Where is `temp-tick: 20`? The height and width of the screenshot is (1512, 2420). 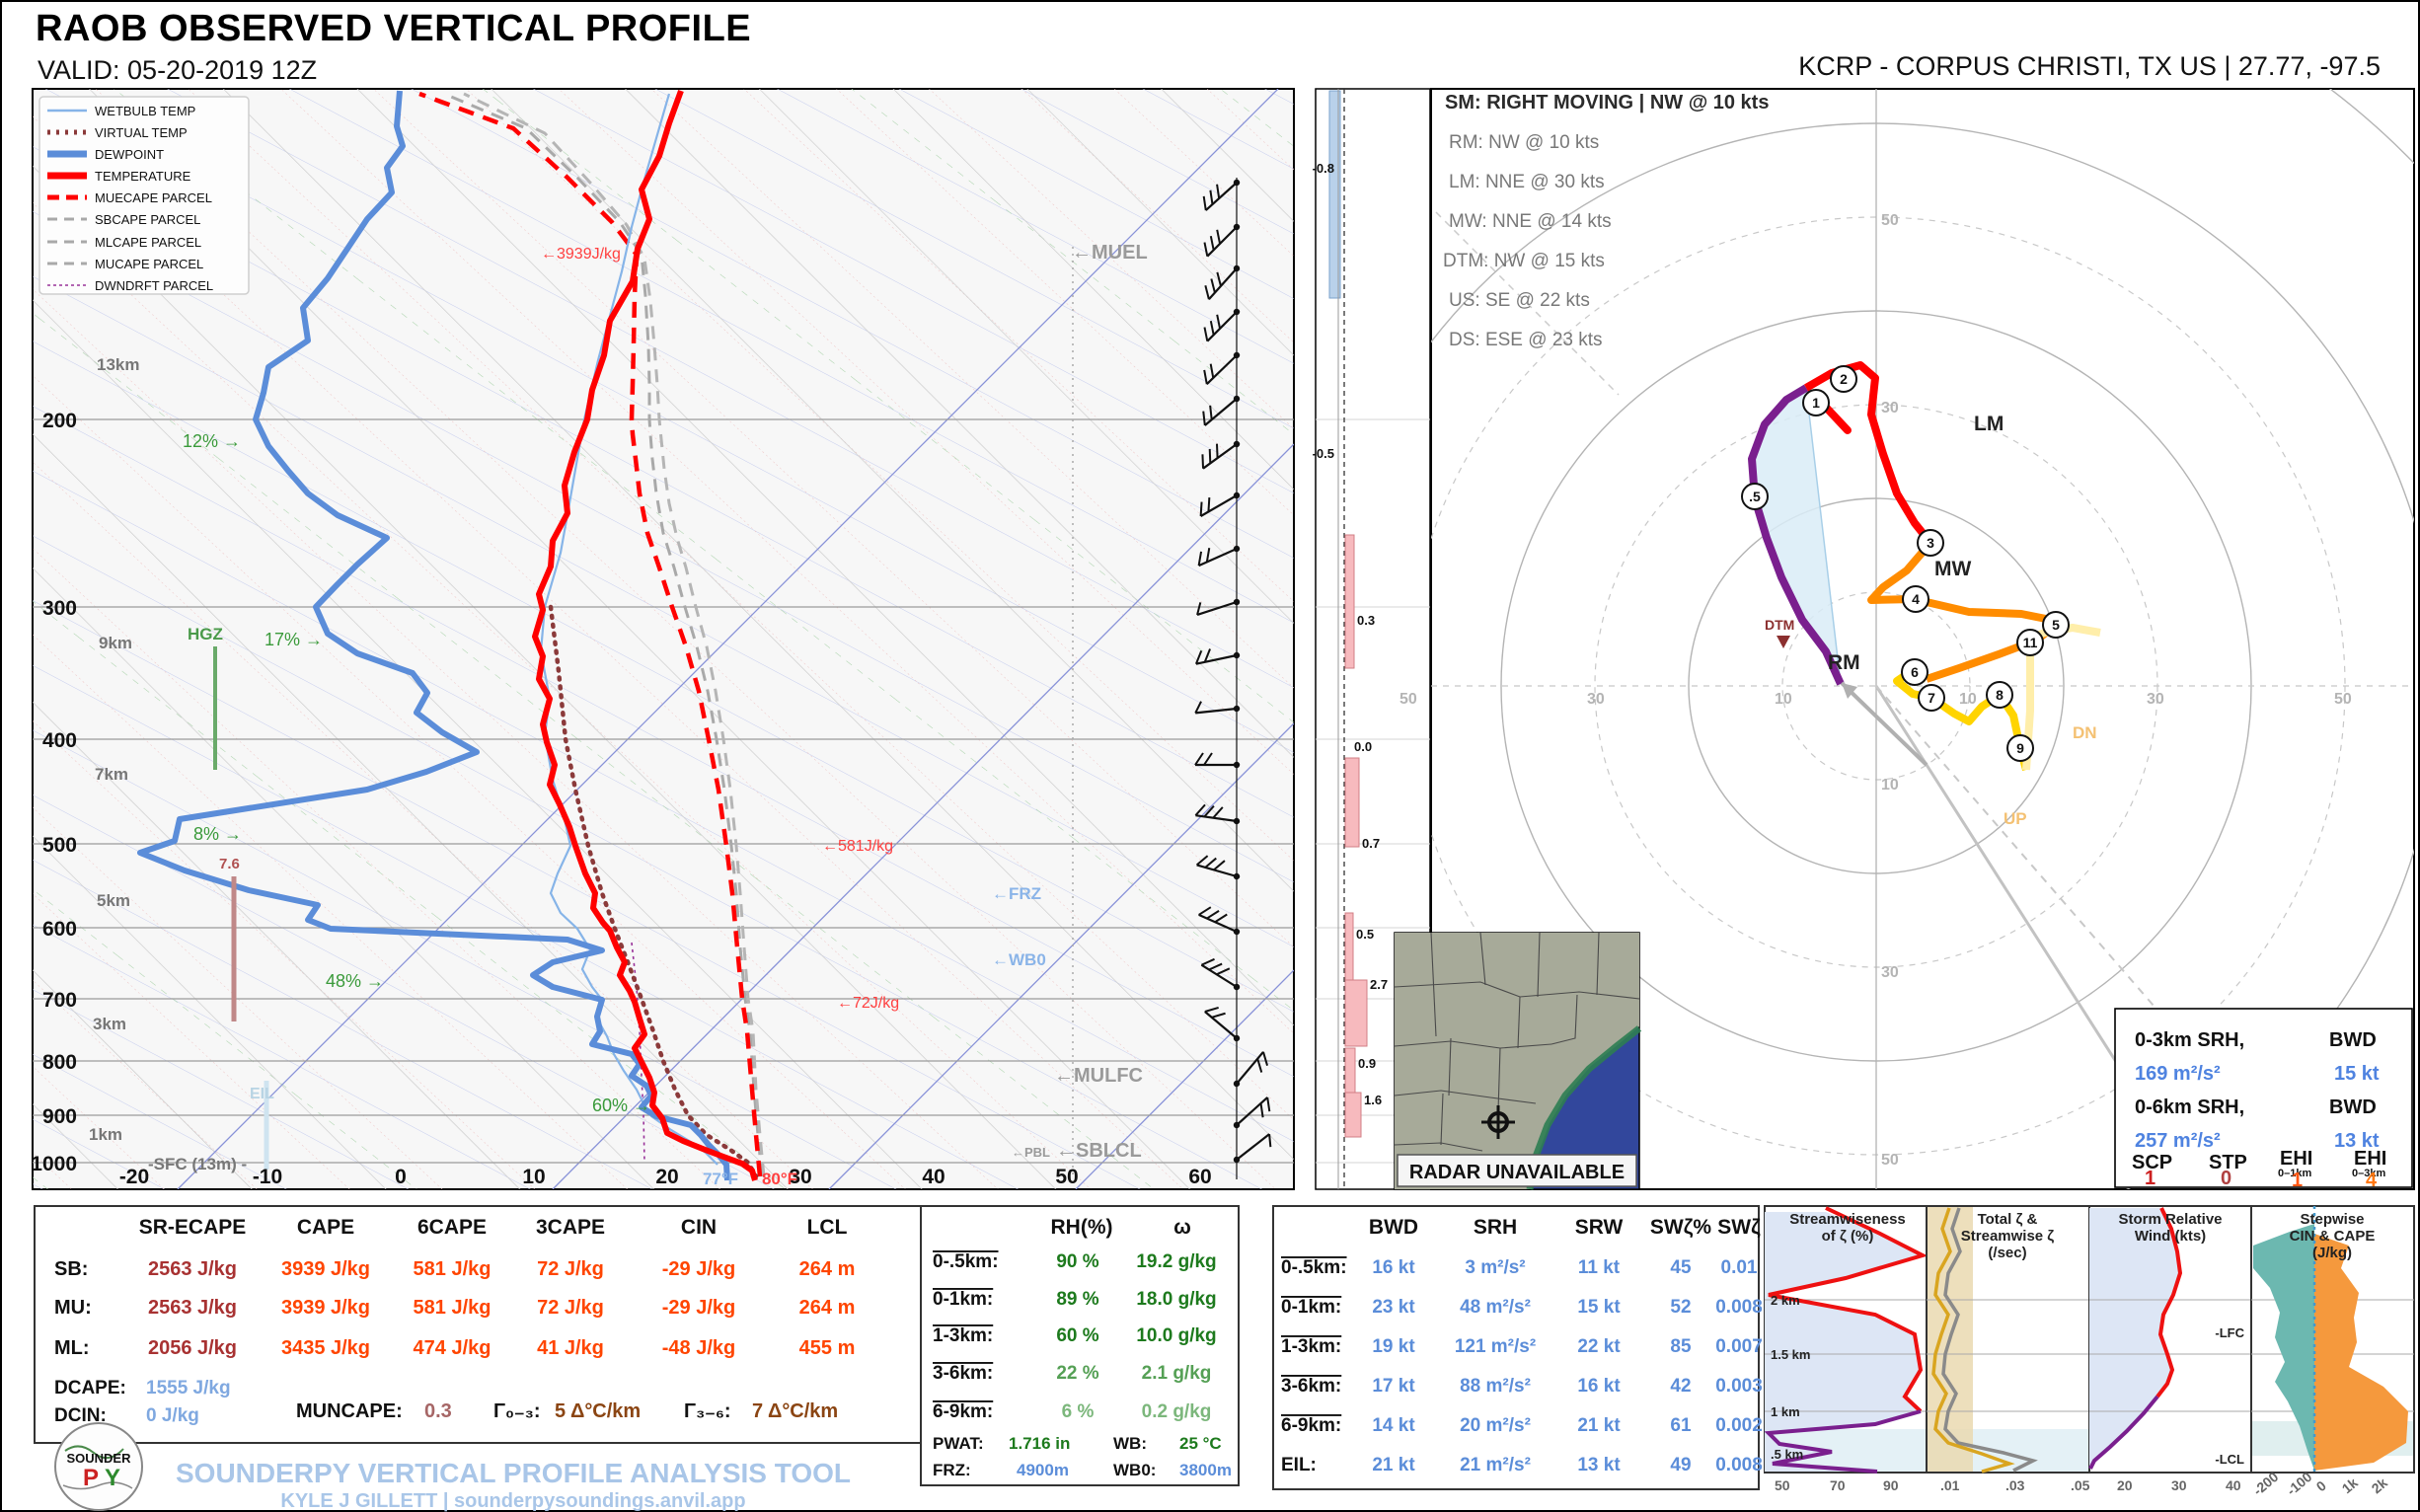
temp-tick: 20 is located at coordinates (666, 1177).